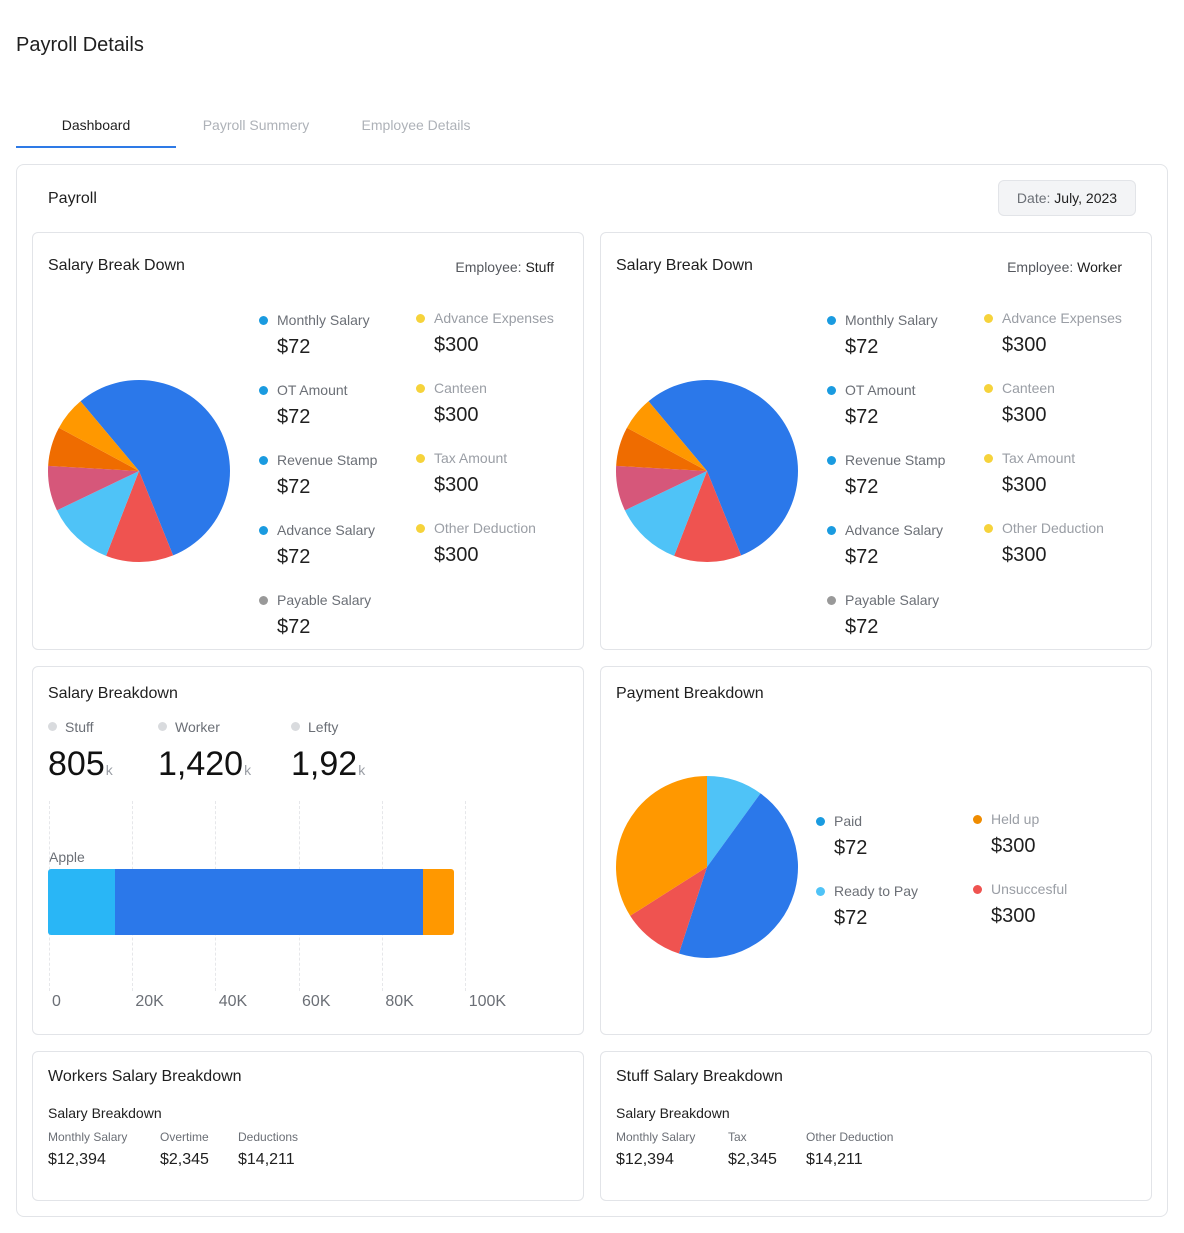  Describe the element at coordinates (76, 764) in the screenshot. I see `stat-value: 805` at that location.